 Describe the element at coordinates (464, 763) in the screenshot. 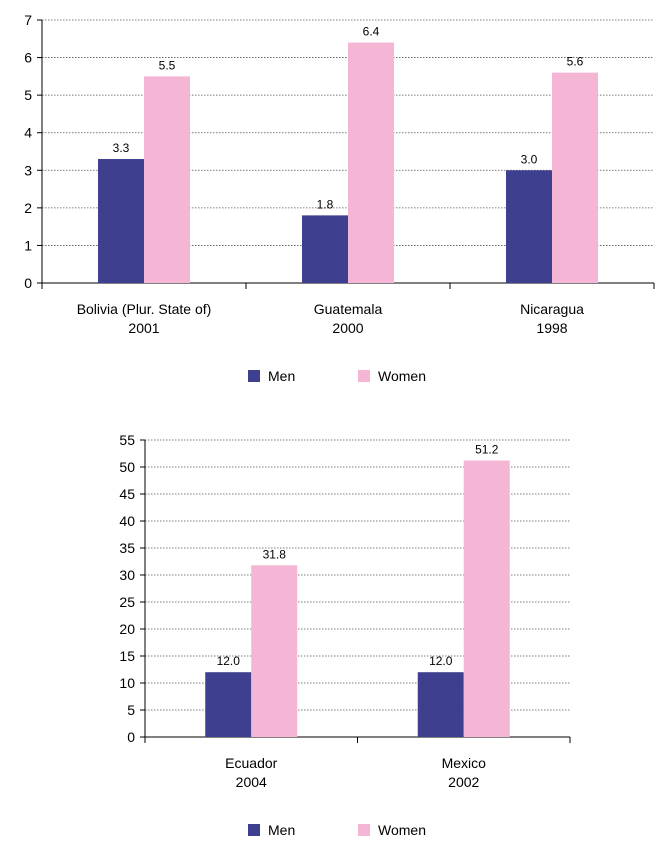

I see `category-label: Mexico` at that location.